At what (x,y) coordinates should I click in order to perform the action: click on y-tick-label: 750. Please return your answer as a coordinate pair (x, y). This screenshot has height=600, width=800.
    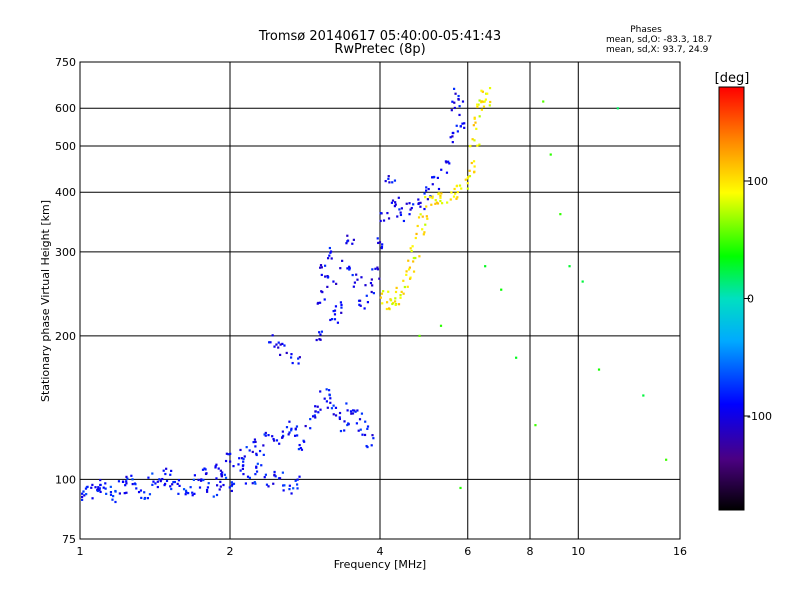
    Looking at the image, I should click on (65, 62).